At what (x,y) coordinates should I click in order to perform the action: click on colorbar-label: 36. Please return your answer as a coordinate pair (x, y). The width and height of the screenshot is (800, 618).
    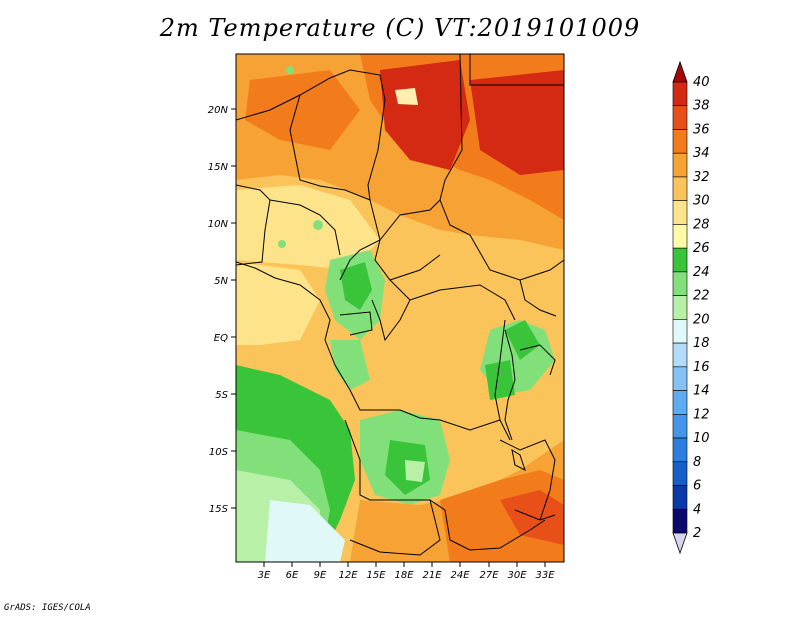
    Looking at the image, I should click on (701, 129).